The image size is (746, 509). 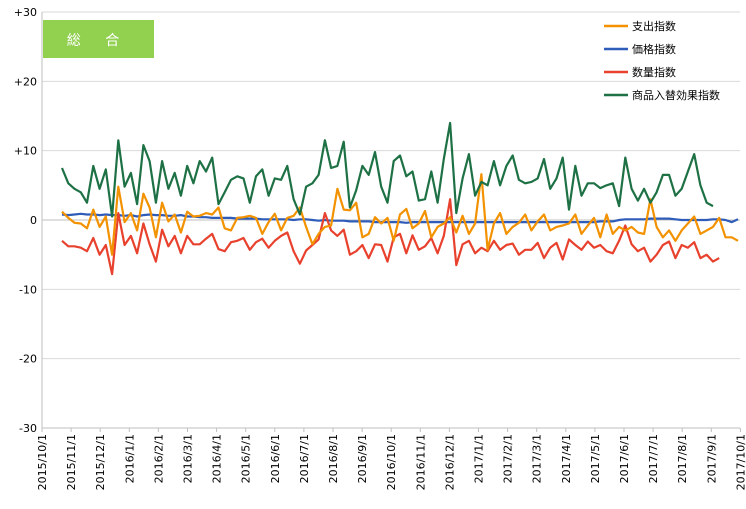 I want to click on x-tick-label: 2017/9/1, so click(x=711, y=458).